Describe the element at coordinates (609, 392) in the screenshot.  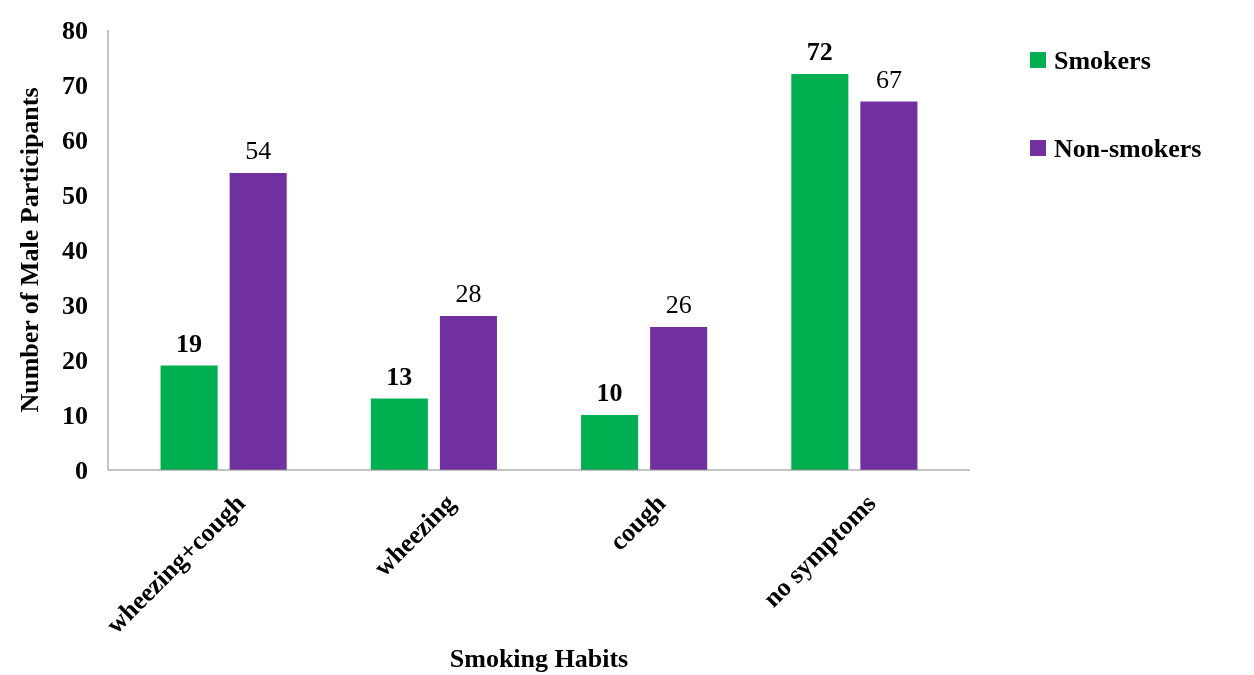
I see `data-label: 10` at that location.